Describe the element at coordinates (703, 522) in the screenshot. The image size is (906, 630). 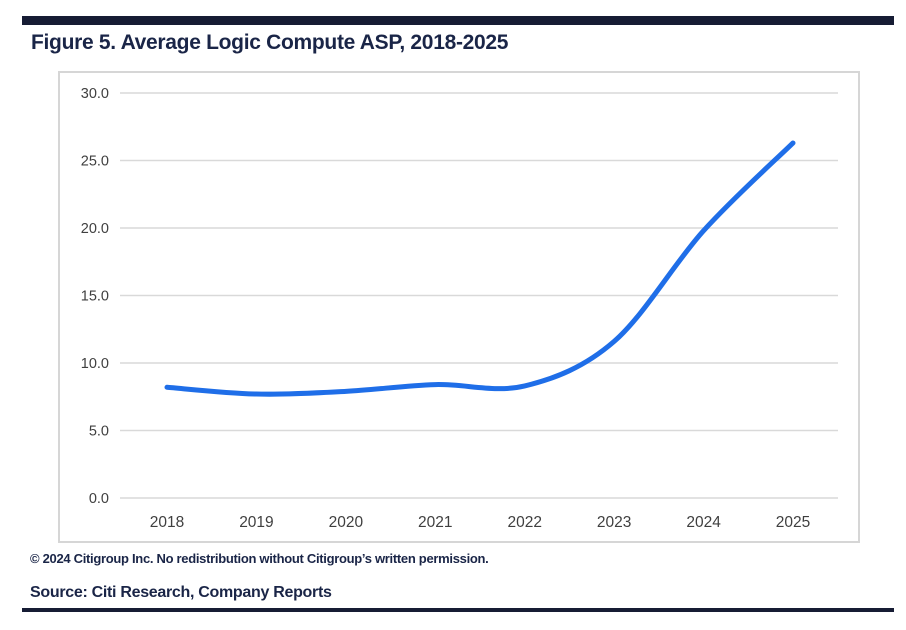
I see `x-tick-label: 2024` at that location.